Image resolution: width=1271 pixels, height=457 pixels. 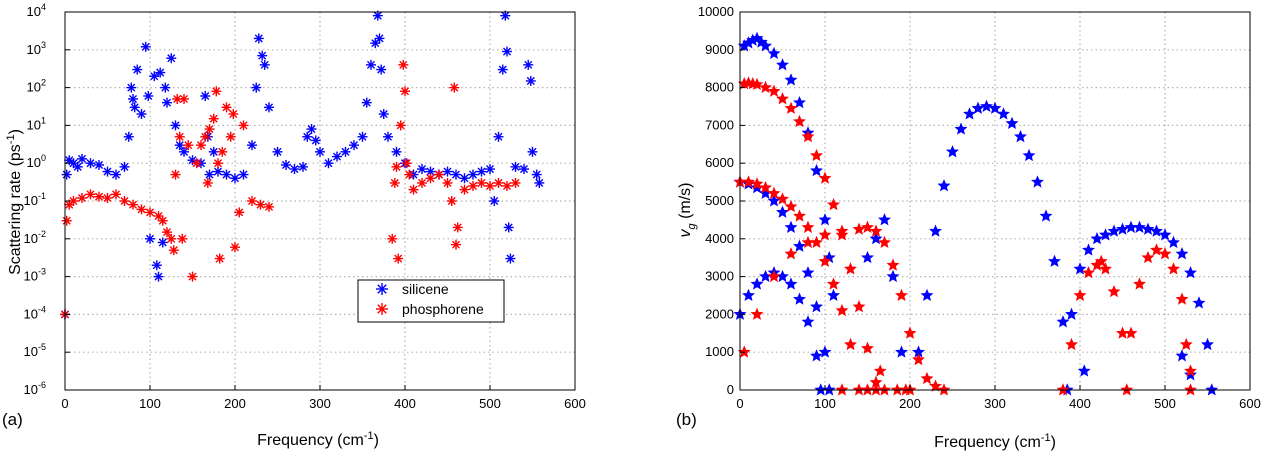 What do you see at coordinates (36, 10) in the screenshot?
I see `chart-a-y-tick-label: 10⁴` at bounding box center [36, 10].